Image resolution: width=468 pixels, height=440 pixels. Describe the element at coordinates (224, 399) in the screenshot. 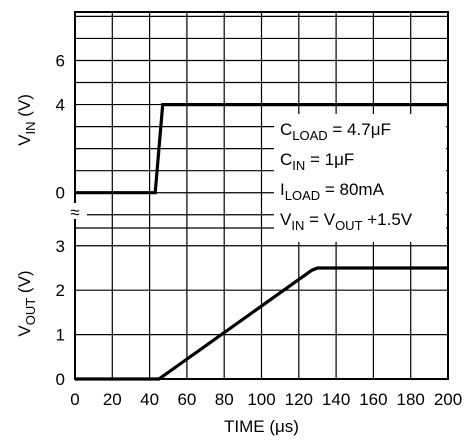

I see `x-tick-label: 80` at that location.